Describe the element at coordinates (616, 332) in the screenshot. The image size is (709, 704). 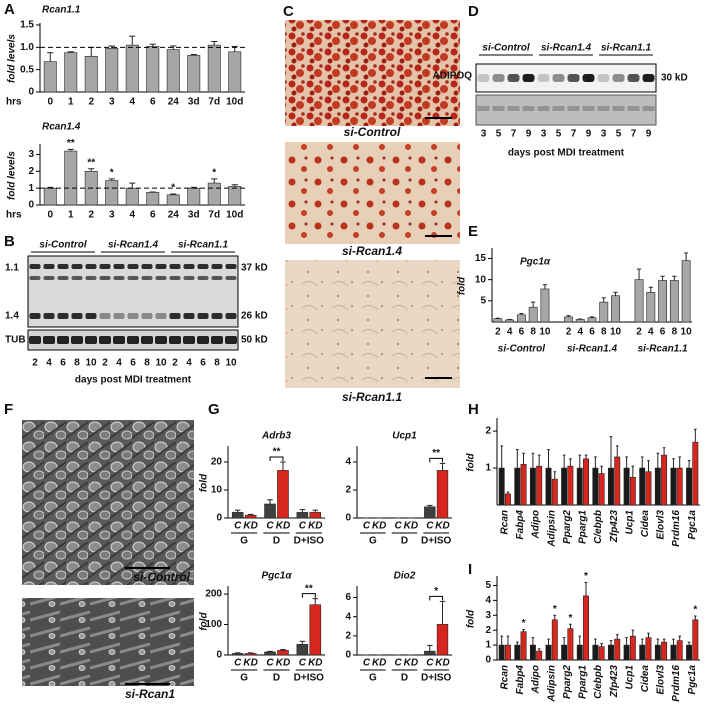
I see `x-tick-label: 10` at that location.